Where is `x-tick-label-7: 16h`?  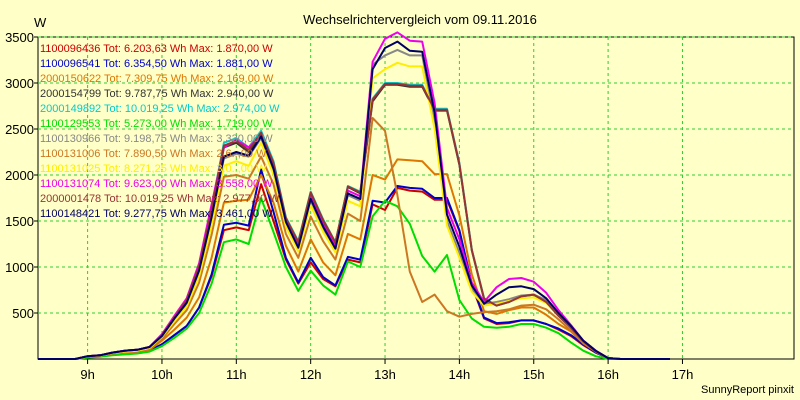 x-tick-label-7: 16h is located at coordinates (608, 374).